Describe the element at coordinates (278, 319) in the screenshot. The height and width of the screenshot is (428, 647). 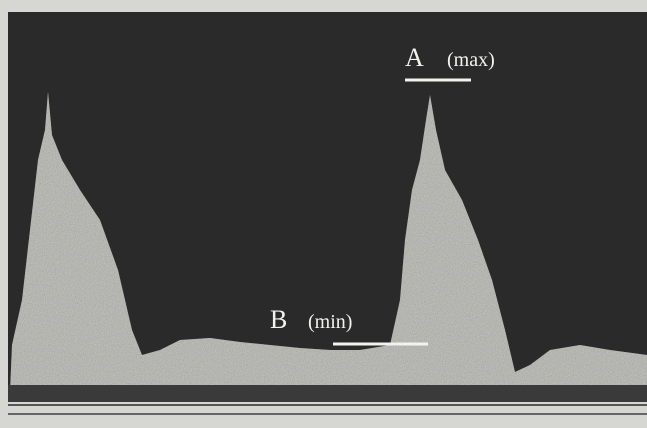
I see `label-letter: B` at that location.